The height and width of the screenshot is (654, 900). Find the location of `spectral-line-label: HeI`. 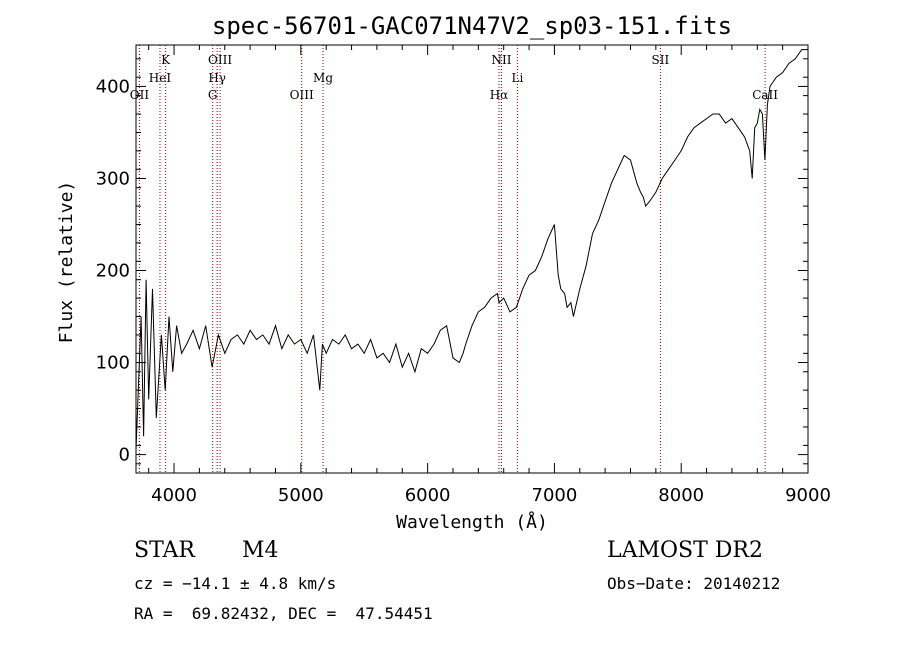

spectral-line-label: HeI is located at coordinates (160, 78).